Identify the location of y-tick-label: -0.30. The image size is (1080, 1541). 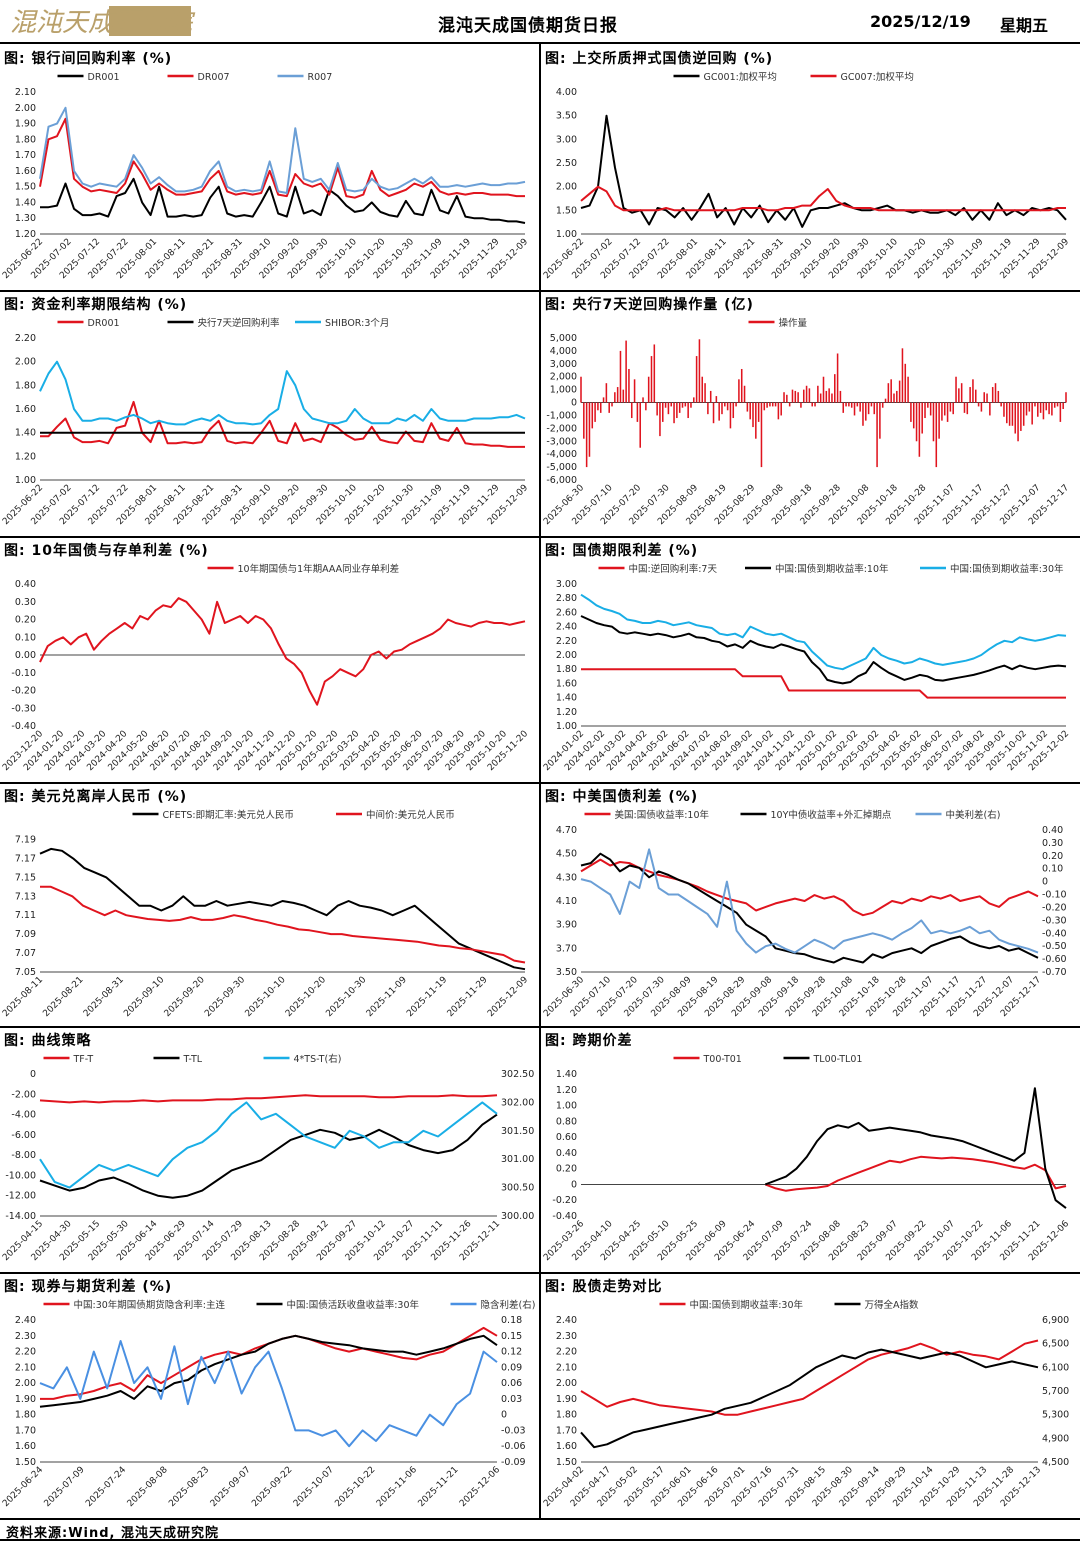
(23, 708).